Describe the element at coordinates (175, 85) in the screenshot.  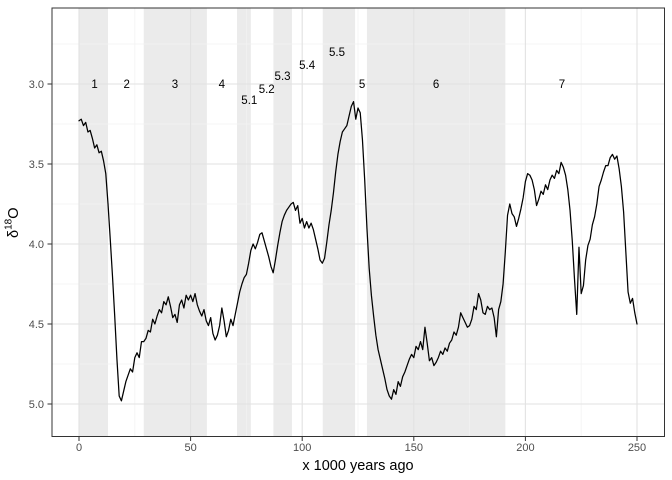
I see `stage-label-3: 3` at that location.